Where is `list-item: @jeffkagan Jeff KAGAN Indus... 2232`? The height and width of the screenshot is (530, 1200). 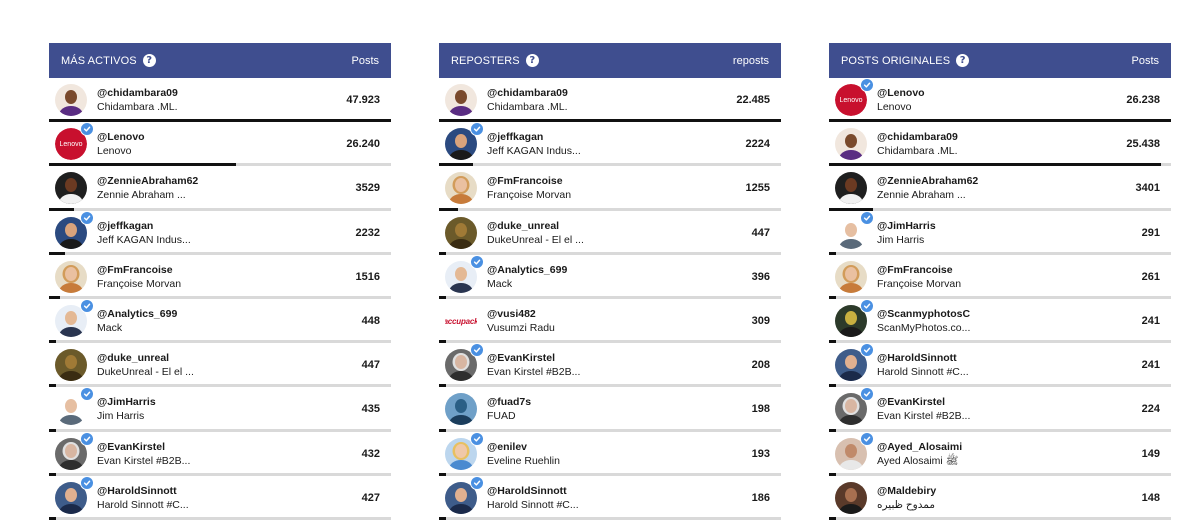 list-item: @jeffkagan Jeff KAGAN Indus... 2232 is located at coordinates (220, 232).